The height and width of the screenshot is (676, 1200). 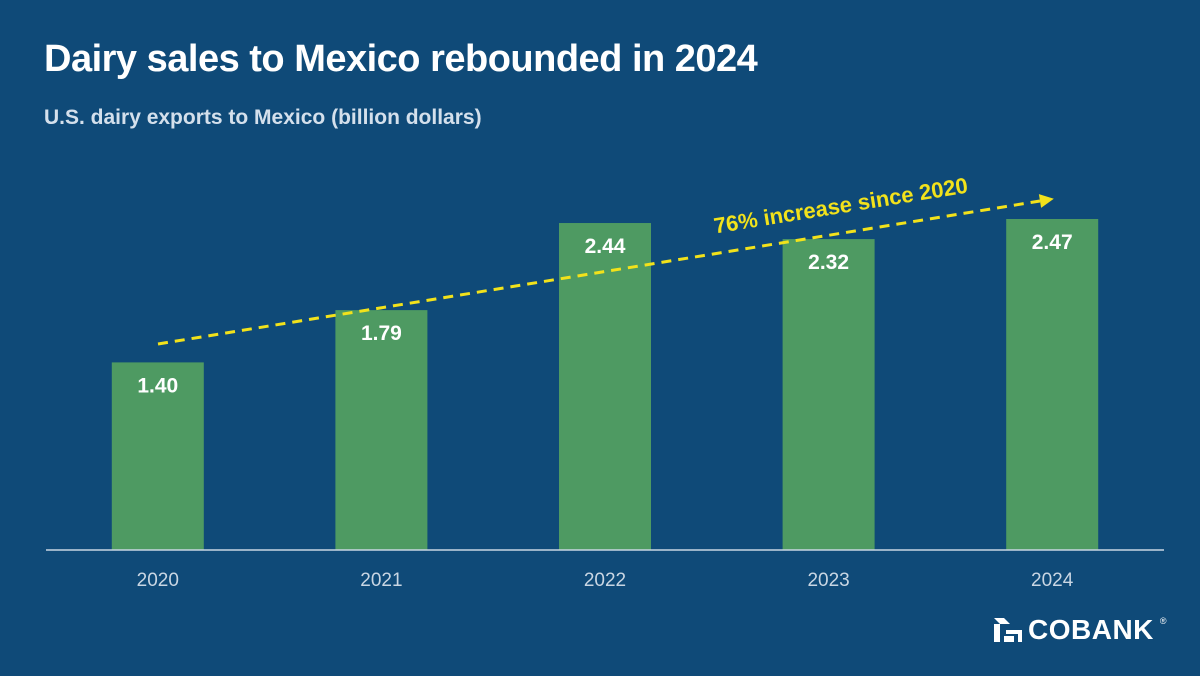 I want to click on trend-annotation-text: 76% increase since 2020, so click(x=841, y=206).